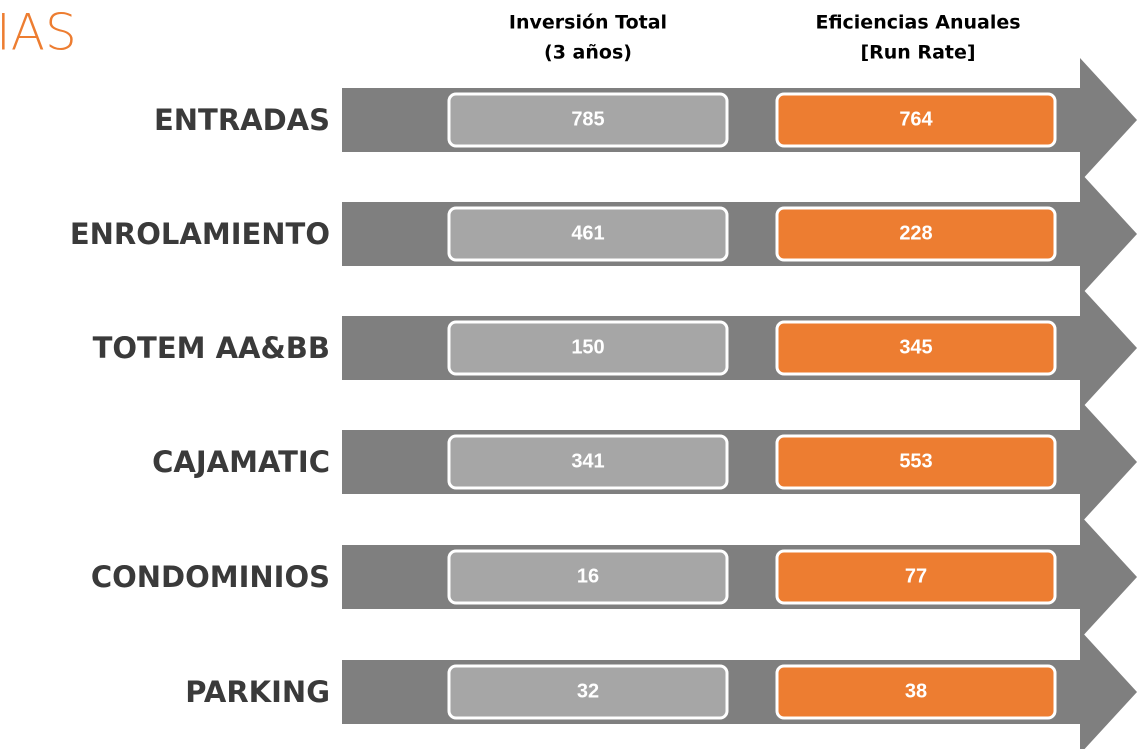 This screenshot has height=754, width=1137. What do you see at coordinates (241, 462) in the screenshot?
I see `row-label: CAJAMATIC` at bounding box center [241, 462].